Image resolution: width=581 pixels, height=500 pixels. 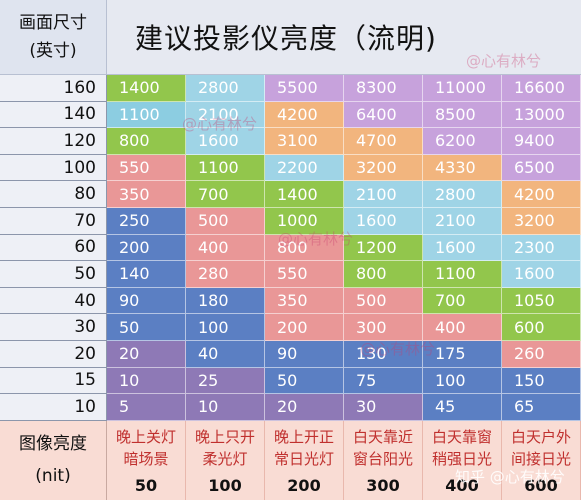 What do you see at coordinates (225, 194) in the screenshot?
I see `lumen-value-cell: 700` at bounding box center [225, 194].